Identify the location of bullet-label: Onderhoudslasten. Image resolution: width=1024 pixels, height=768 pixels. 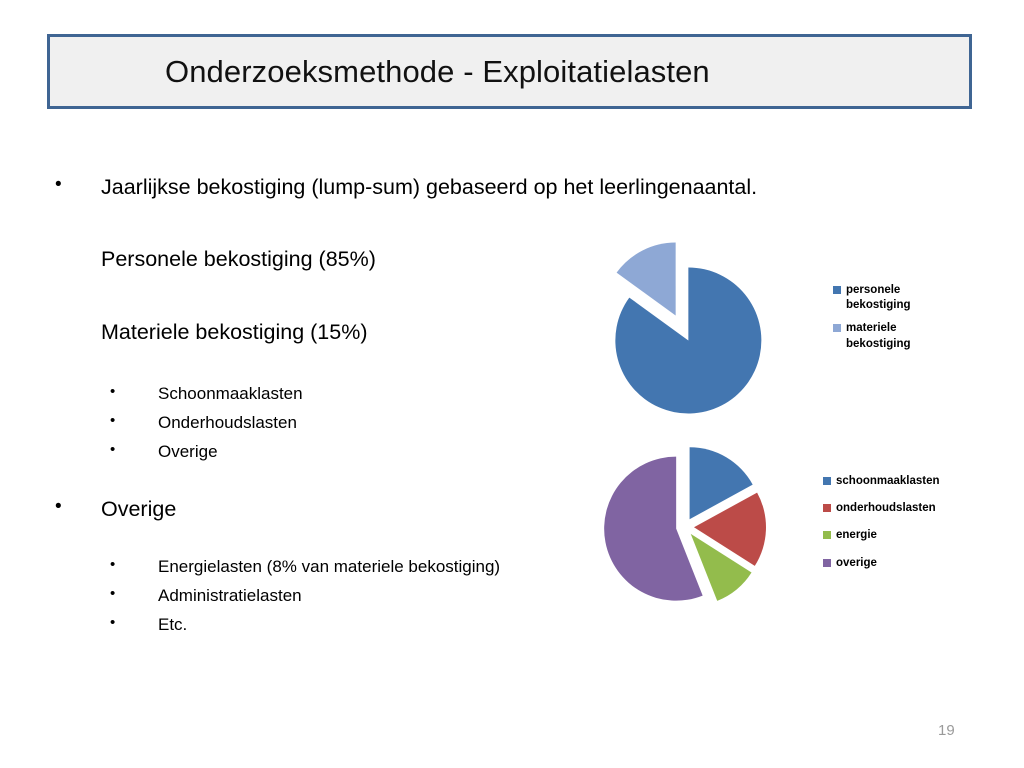
(227, 422).